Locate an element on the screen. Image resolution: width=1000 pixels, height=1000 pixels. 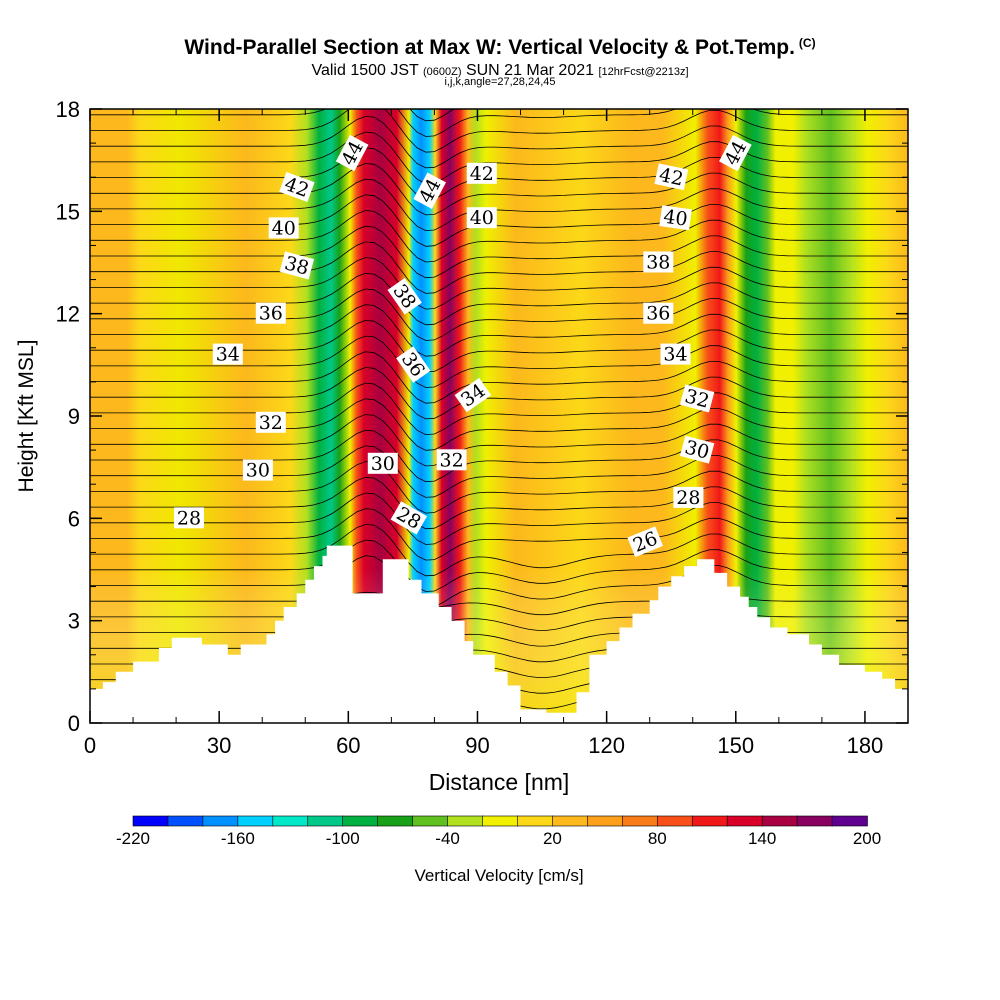
valid-date: SUN 21 Mar 2021 is located at coordinates (530, 70).